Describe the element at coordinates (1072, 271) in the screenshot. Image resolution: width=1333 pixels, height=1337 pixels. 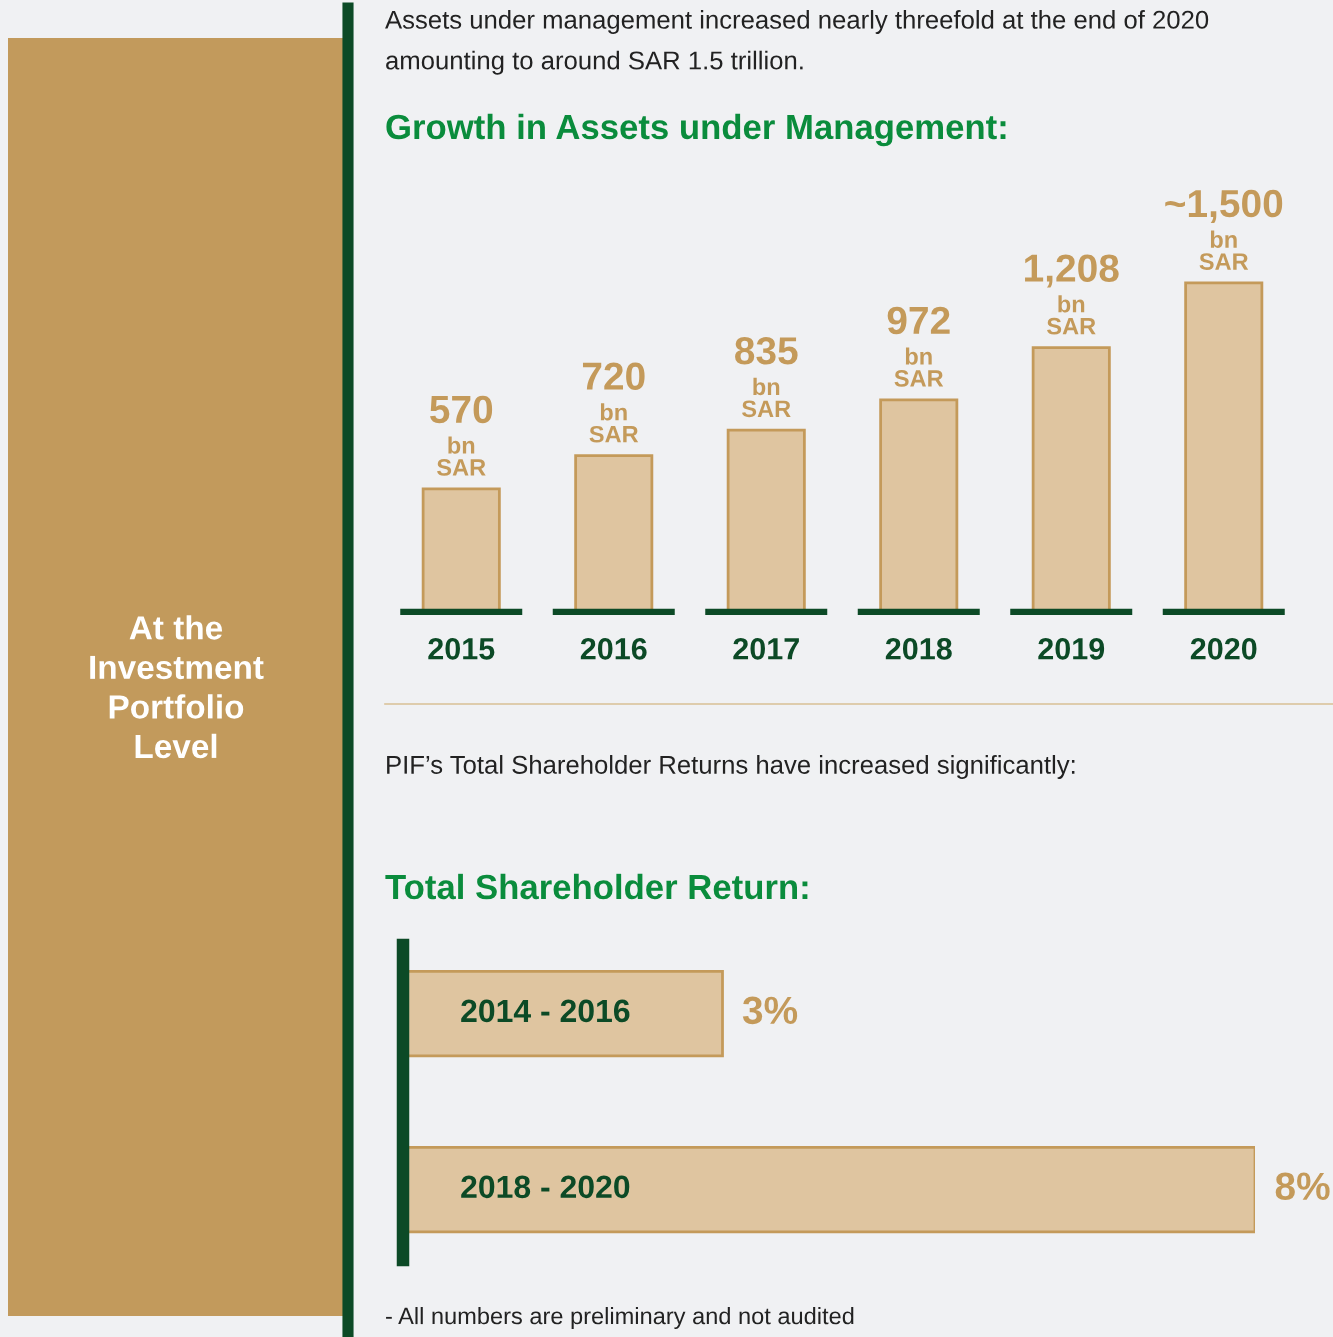
I see `data-label: 1,208` at that location.